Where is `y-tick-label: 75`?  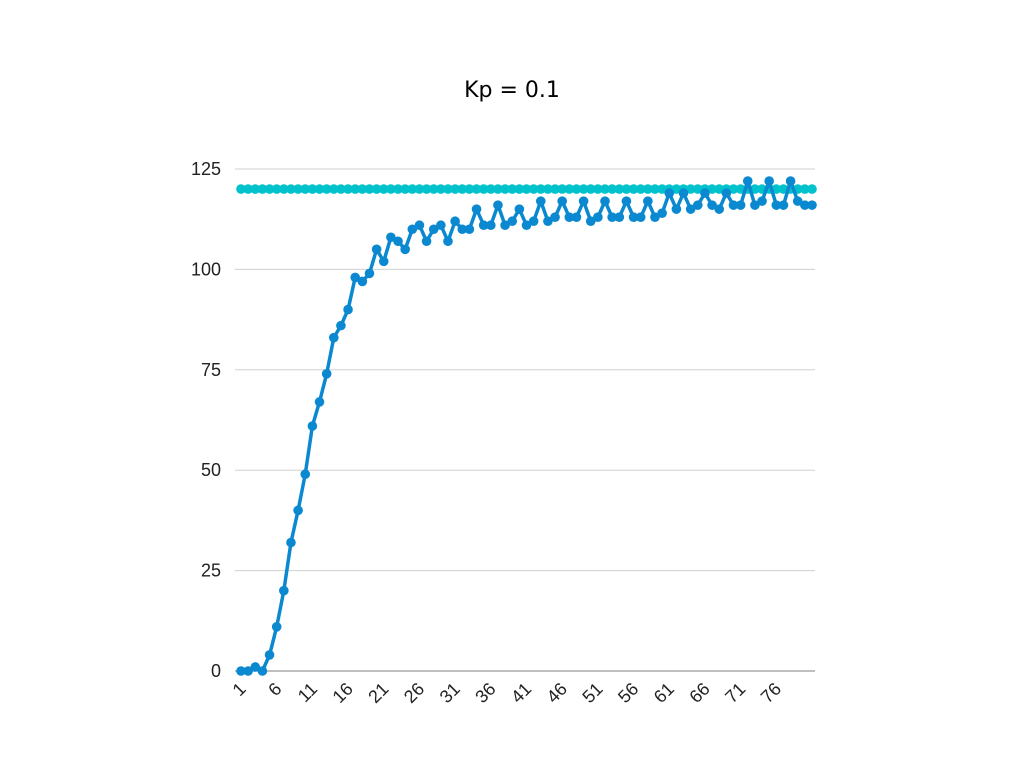 y-tick-label: 75 is located at coordinates (211, 370).